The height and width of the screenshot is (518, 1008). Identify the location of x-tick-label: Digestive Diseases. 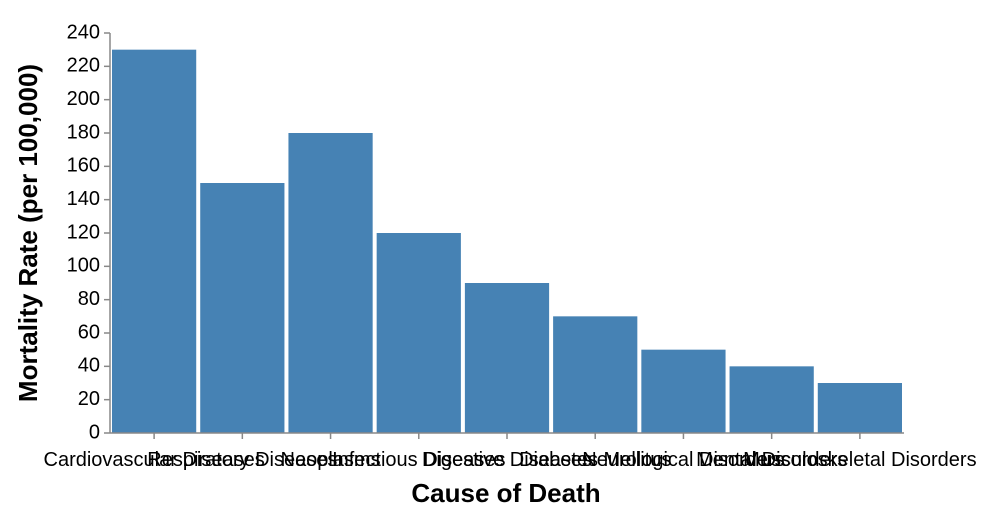
(507, 460).